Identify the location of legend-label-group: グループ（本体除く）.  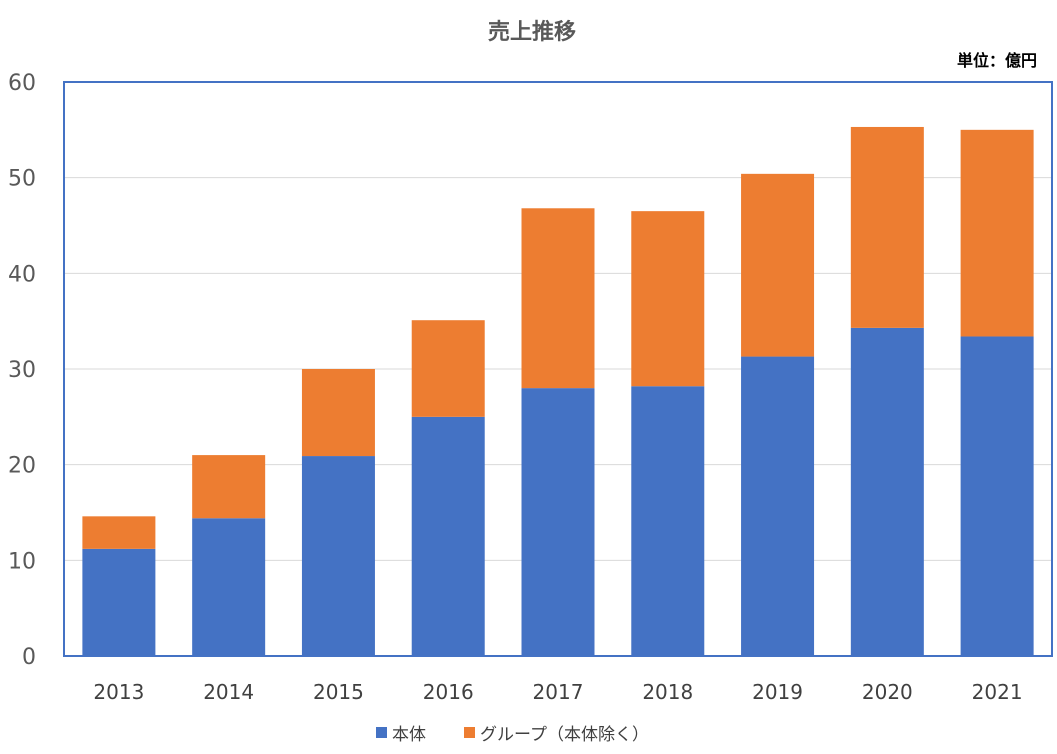
(564, 735).